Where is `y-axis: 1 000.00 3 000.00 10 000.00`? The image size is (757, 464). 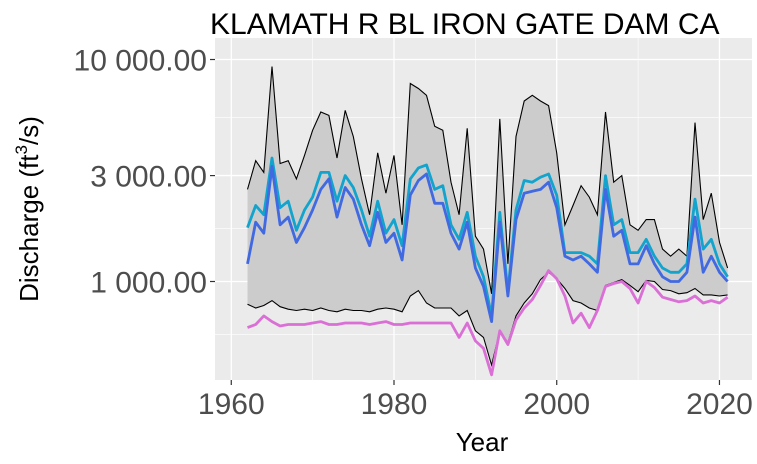
y-axis: 1 000.00 3 000.00 10 000.00 is located at coordinates (144, 172).